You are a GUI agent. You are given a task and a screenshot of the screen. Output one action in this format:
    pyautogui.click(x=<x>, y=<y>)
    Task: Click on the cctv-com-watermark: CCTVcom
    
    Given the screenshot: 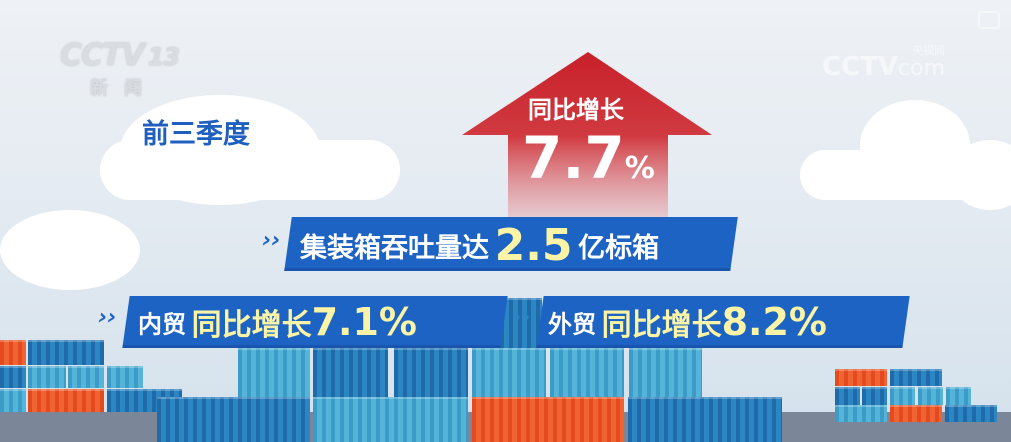 What is the action you would take?
    pyautogui.click(x=884, y=67)
    